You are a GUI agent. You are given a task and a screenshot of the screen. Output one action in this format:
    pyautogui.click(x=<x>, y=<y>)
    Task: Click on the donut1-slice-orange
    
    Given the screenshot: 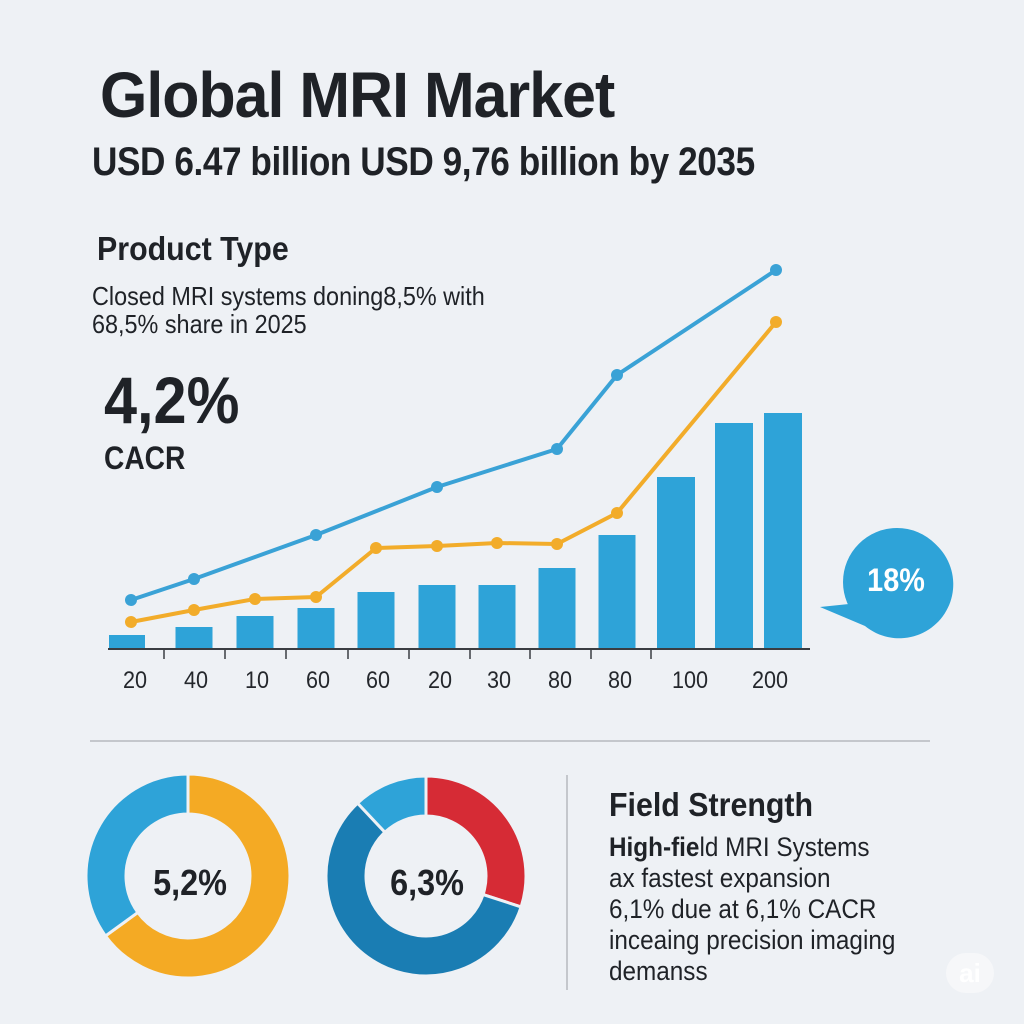 What is the action you would take?
    pyautogui.click(x=197, y=876)
    